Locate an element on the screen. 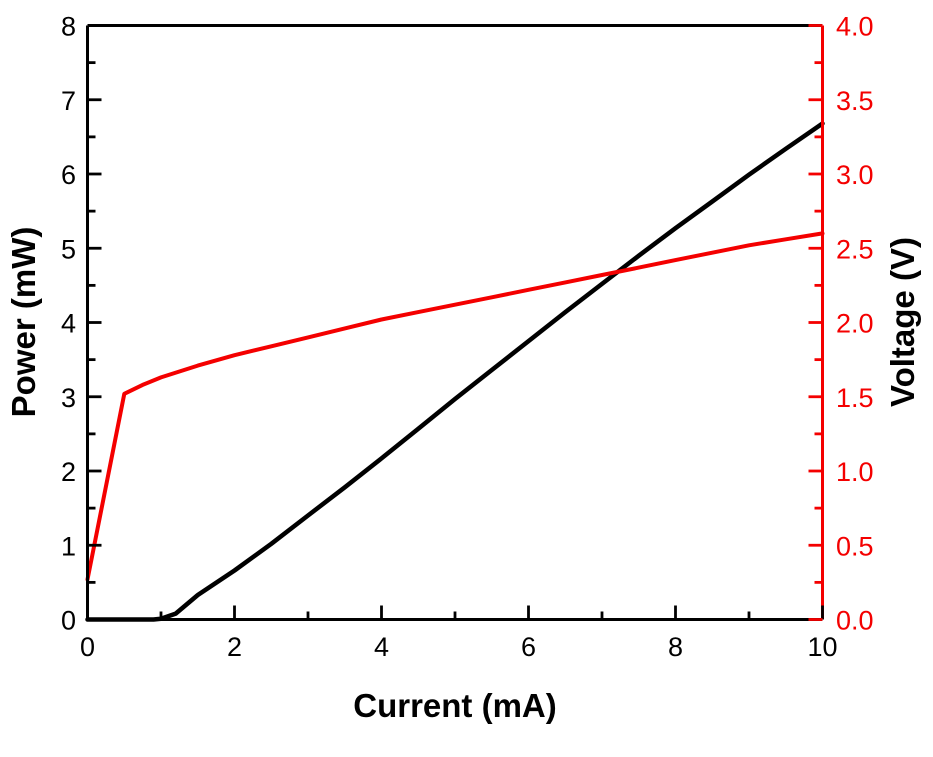 This screenshot has width=933, height=757. left-y-tick-label: 3 is located at coordinates (68, 398).